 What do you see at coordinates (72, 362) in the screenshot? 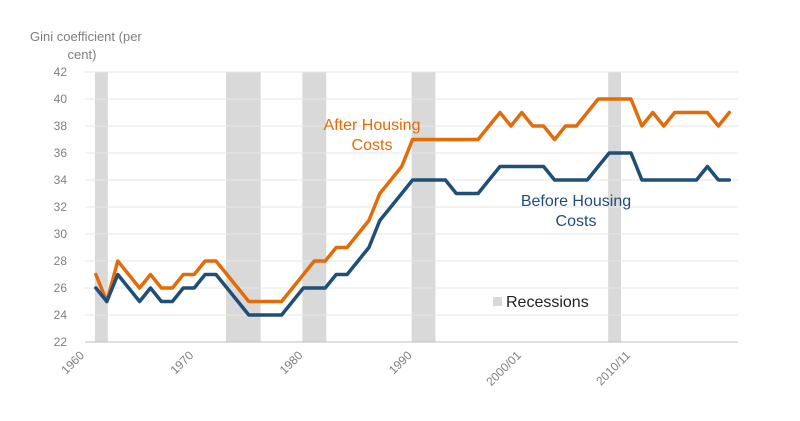
I see `x-tick-label: 1960` at bounding box center [72, 362].